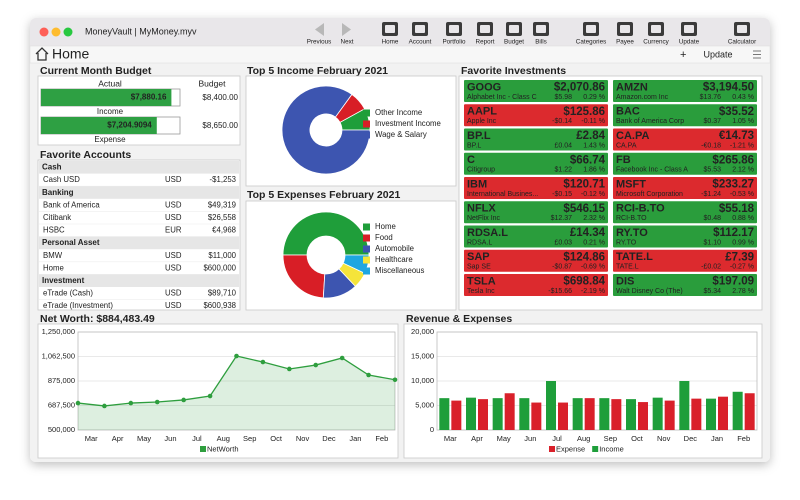 This screenshot has width=800, height=500. Describe the element at coordinates (479, 136) in the screenshot. I see `tile-symbol: BP.L` at that location.